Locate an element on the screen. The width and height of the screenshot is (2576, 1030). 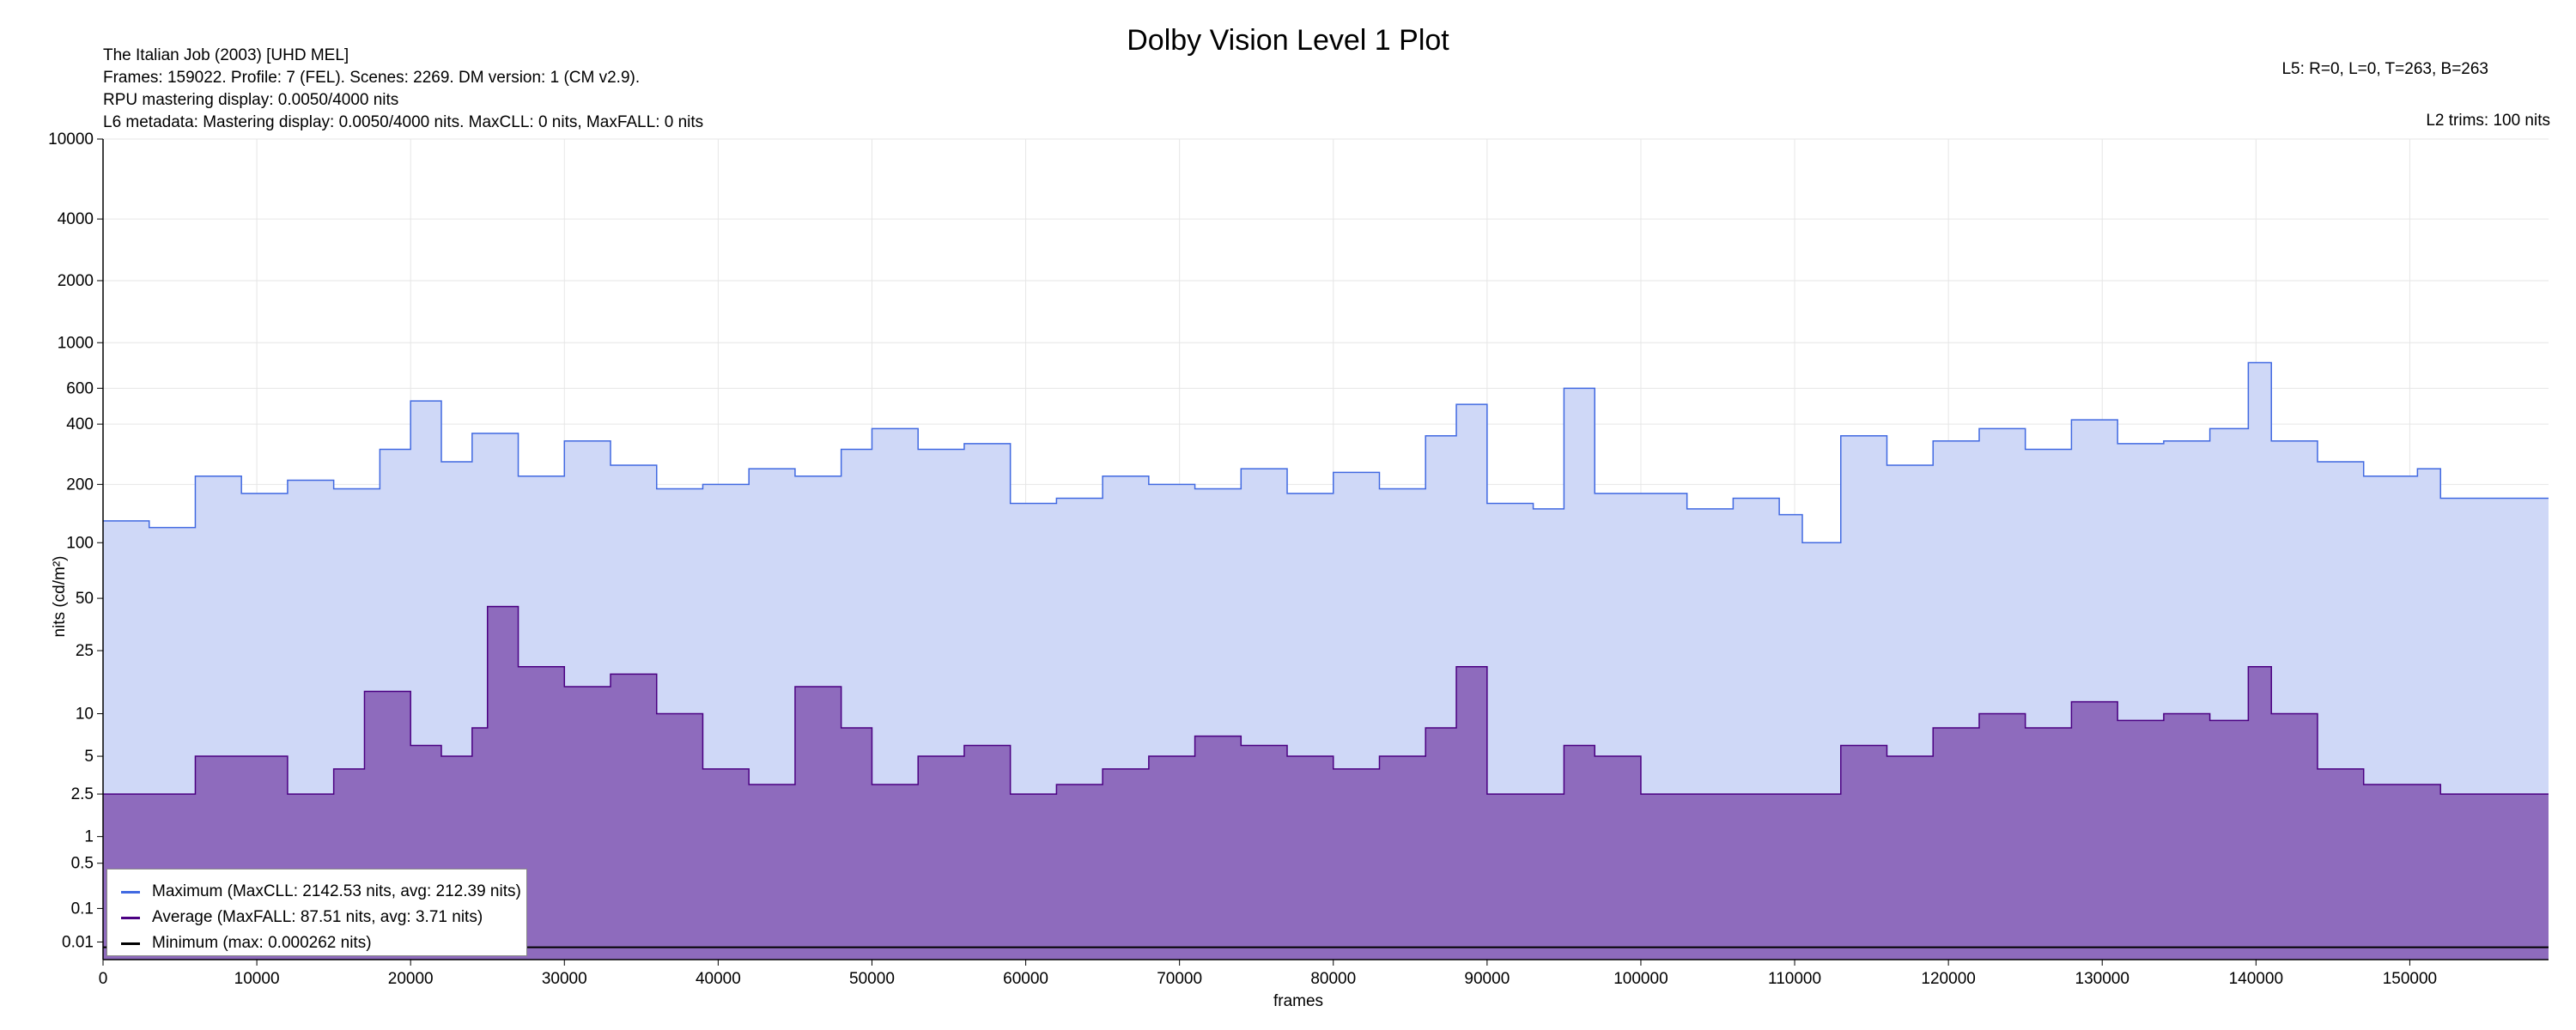
y-tick-label: 1 is located at coordinates (89, 837).